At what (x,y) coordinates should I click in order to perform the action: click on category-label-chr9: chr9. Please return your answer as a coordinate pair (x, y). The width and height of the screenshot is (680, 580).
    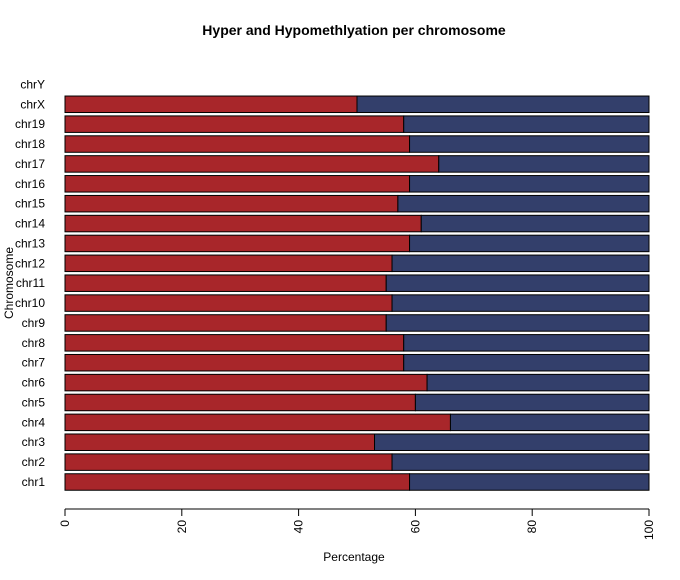
    Looking at the image, I should click on (34, 323).